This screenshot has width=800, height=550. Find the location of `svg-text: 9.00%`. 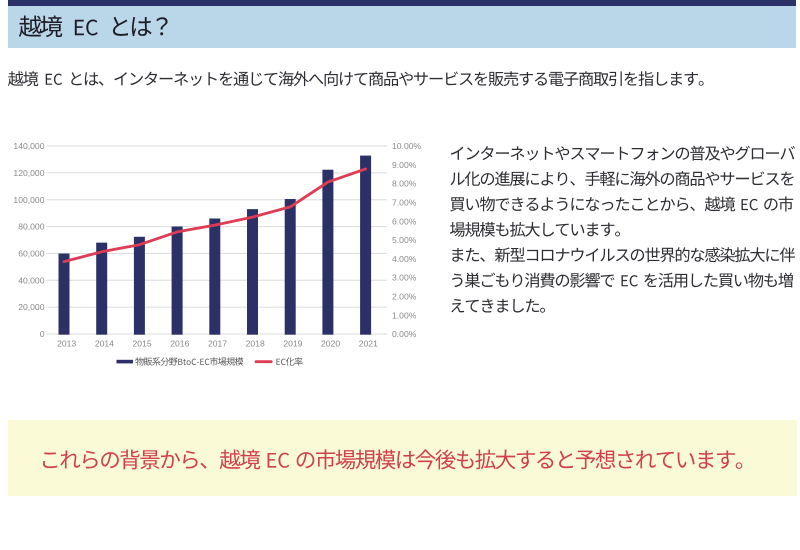

svg-text: 9.00% is located at coordinates (404, 165).